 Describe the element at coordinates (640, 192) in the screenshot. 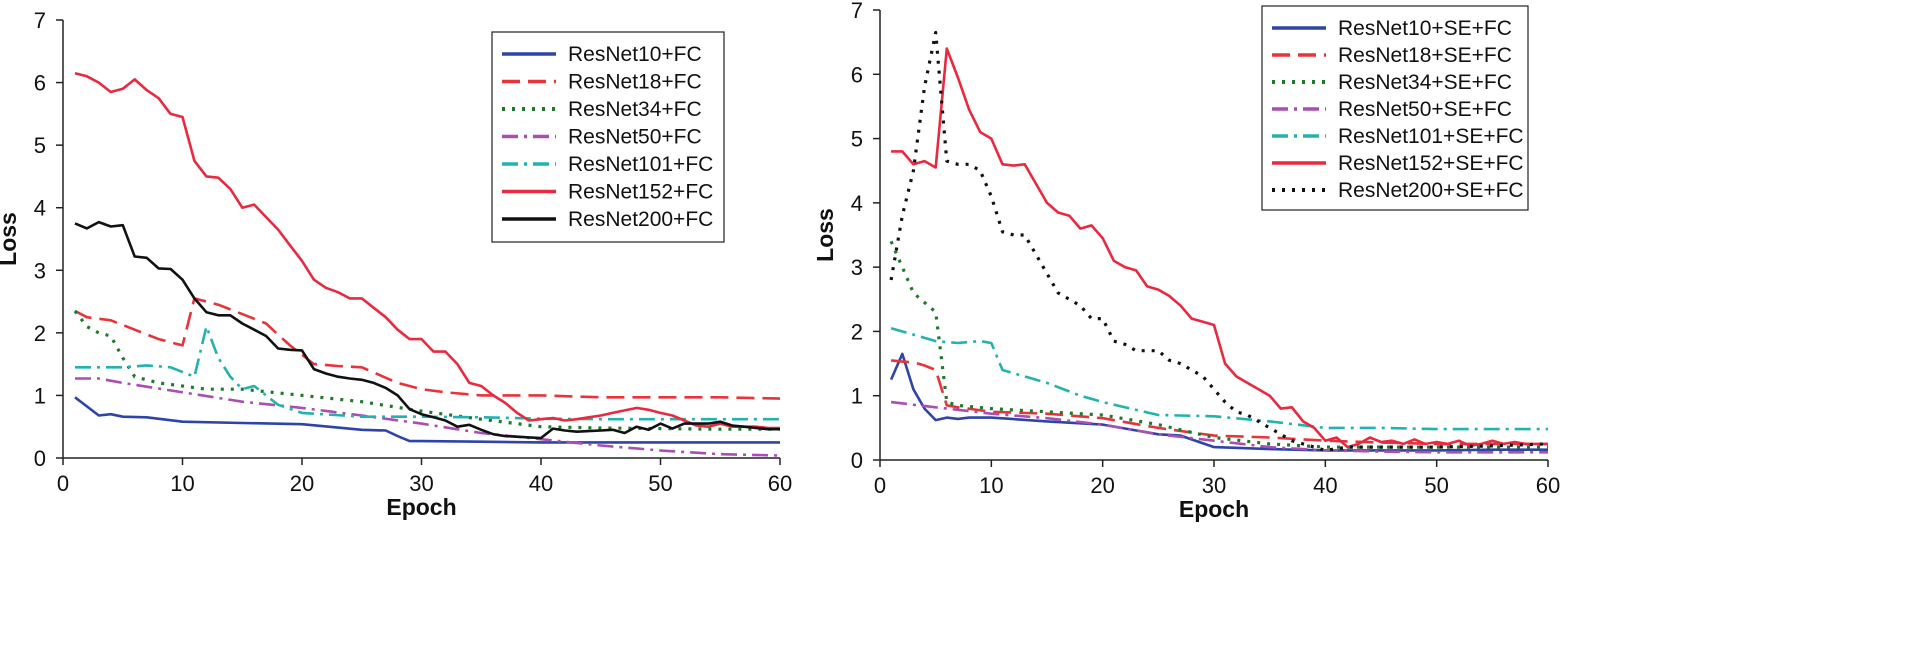

I see `legend-label: ResNet152+FC` at that location.